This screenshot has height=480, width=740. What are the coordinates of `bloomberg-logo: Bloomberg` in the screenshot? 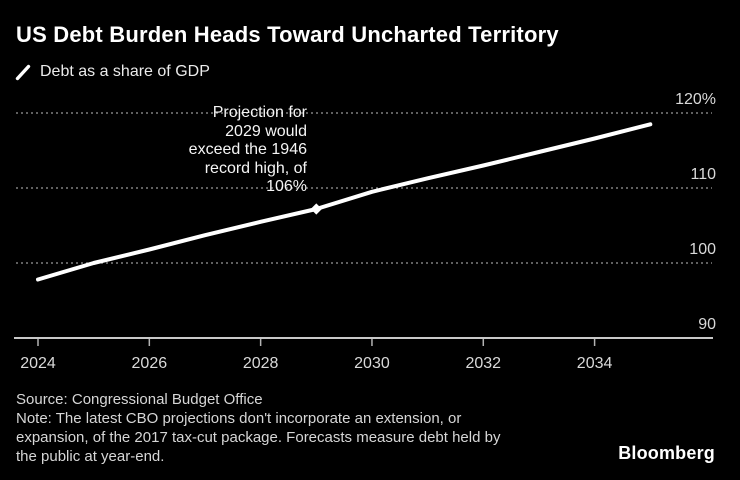 It's located at (666, 453).